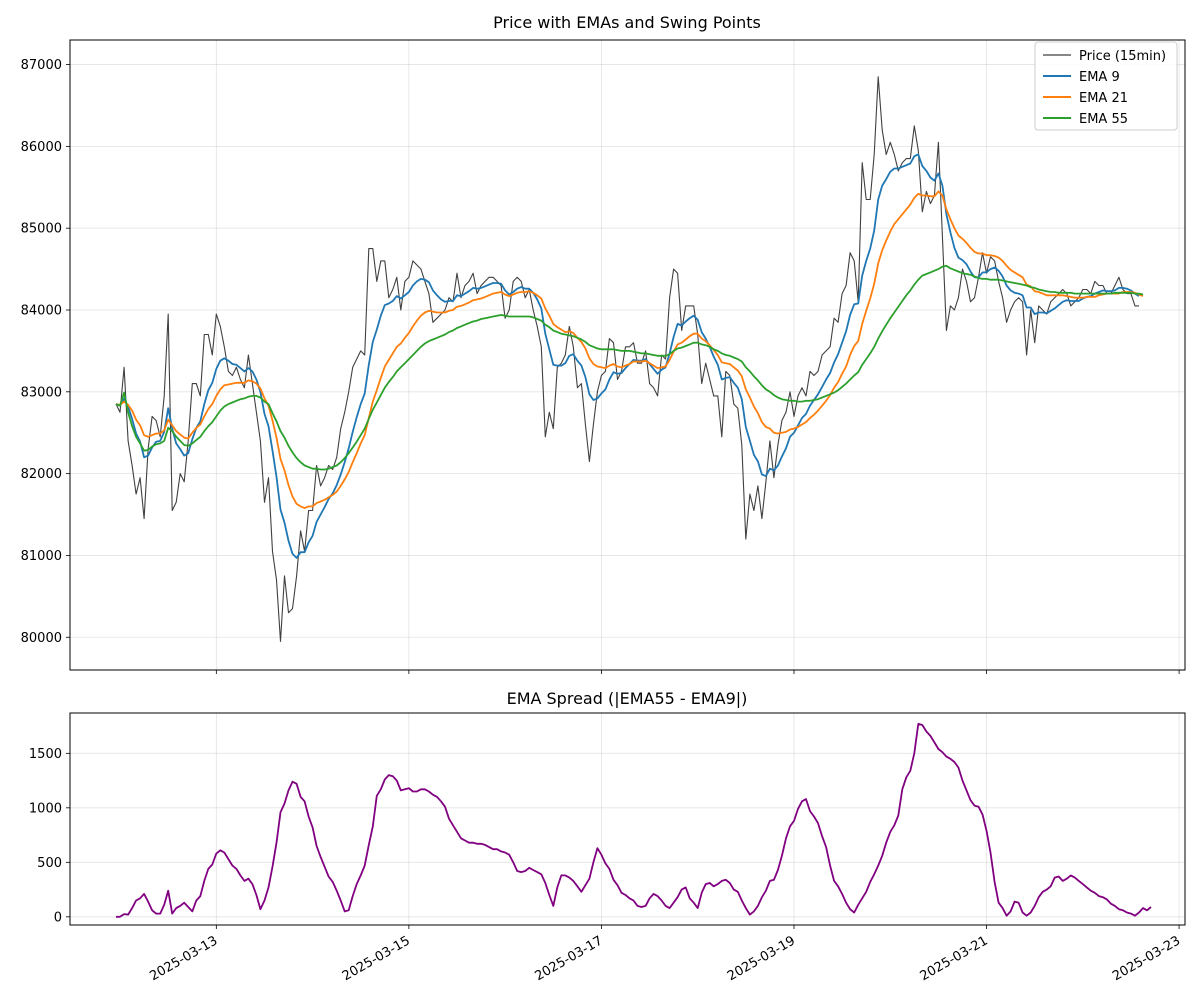  Describe the element at coordinates (41, 474) in the screenshot. I see `y-tick-label: 82000` at that location.